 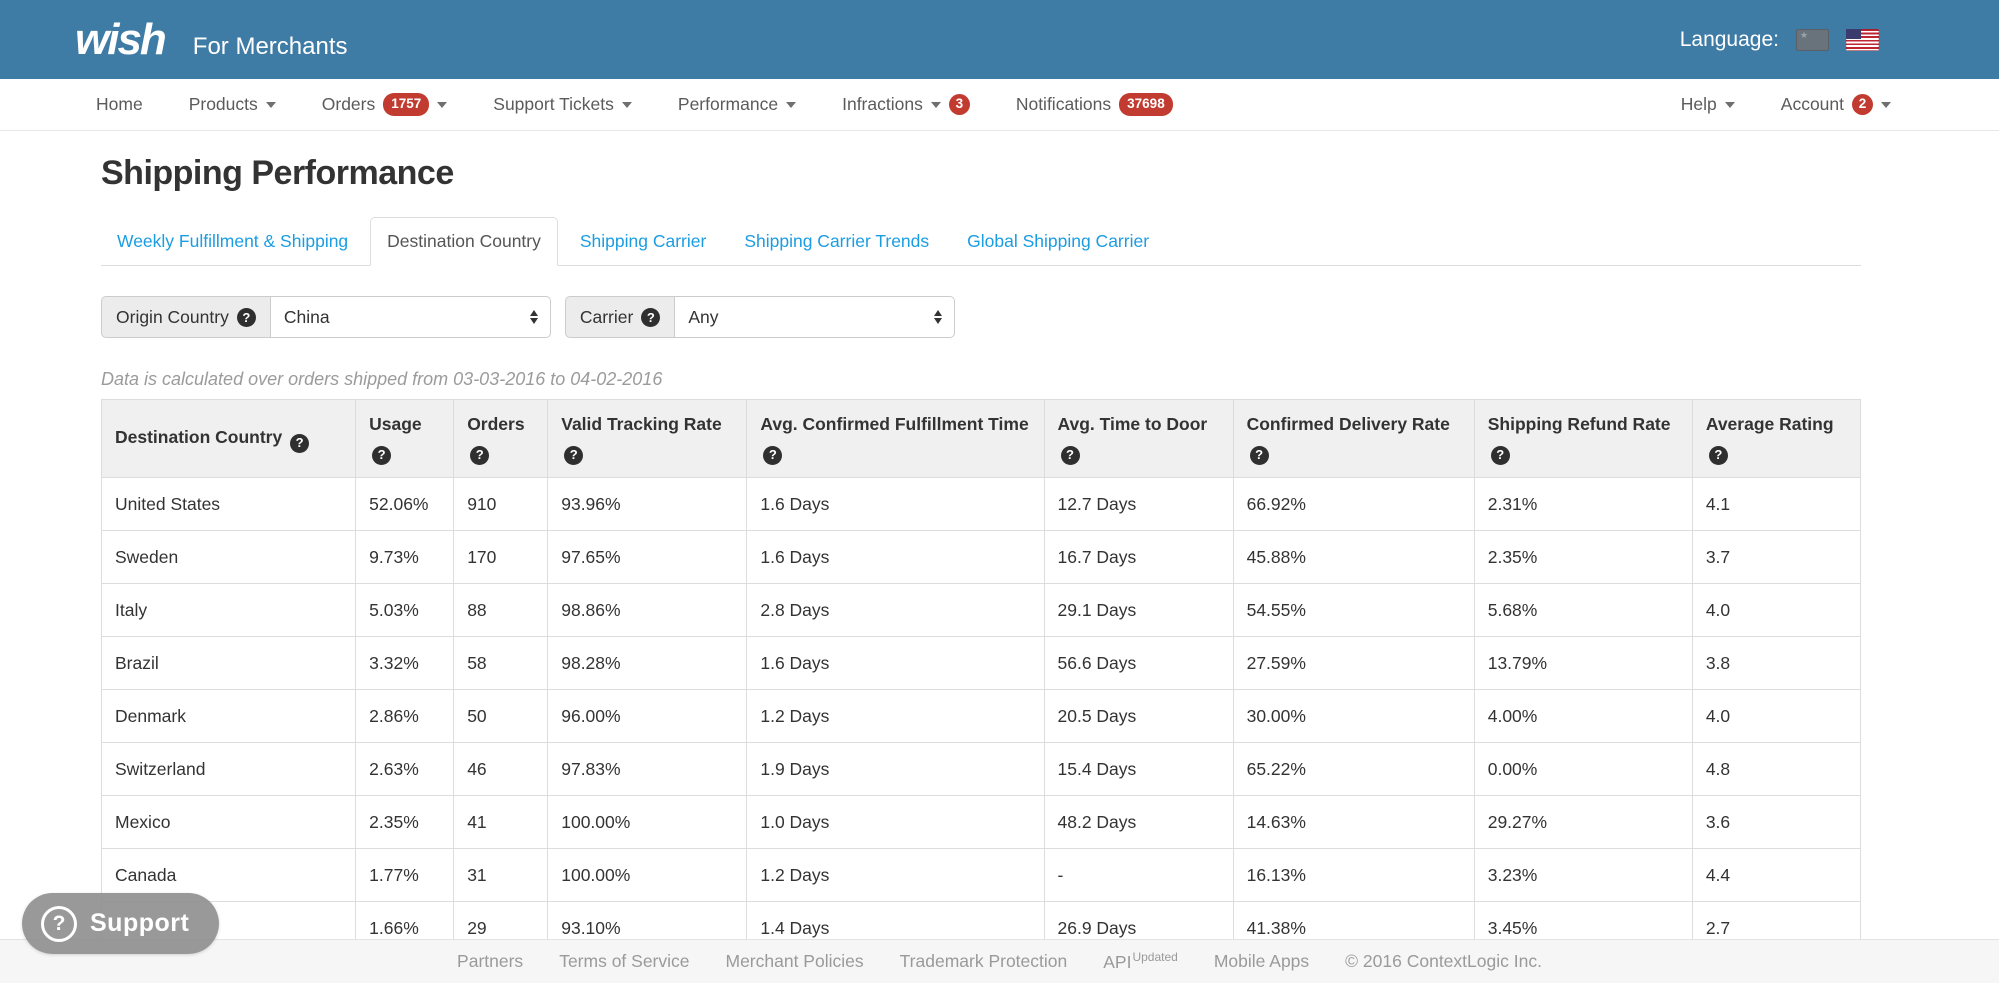 What do you see at coordinates (121, 39) in the screenshot?
I see `wish-logo: wish` at bounding box center [121, 39].